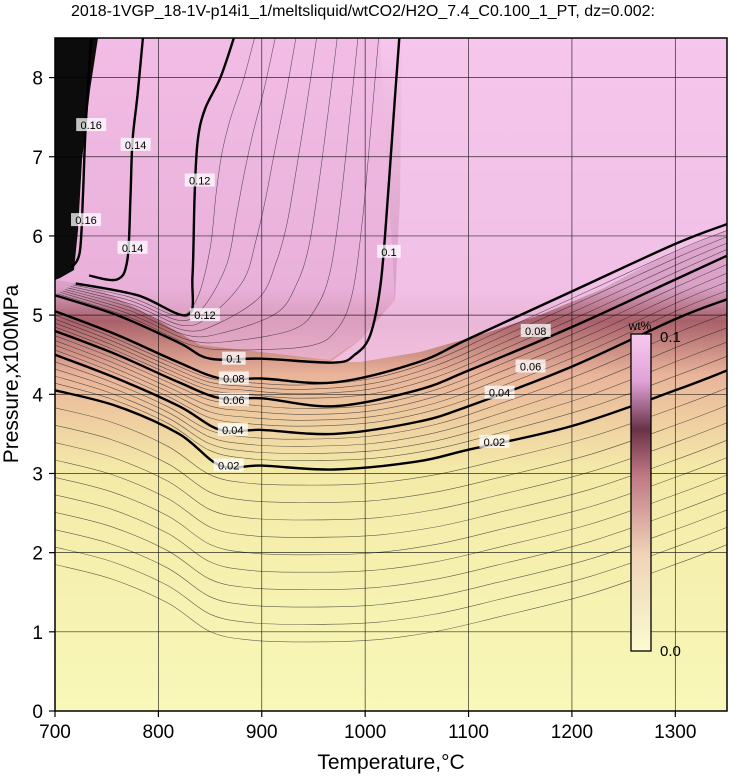 The image size is (734, 776). What do you see at coordinates (468, 732) in the screenshot?
I see `x-tick-label: 1100` at bounding box center [468, 732].